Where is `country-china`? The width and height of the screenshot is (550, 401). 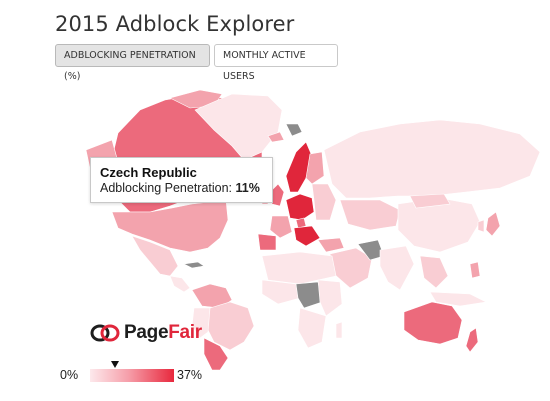
country-china is located at coordinates (439, 225).